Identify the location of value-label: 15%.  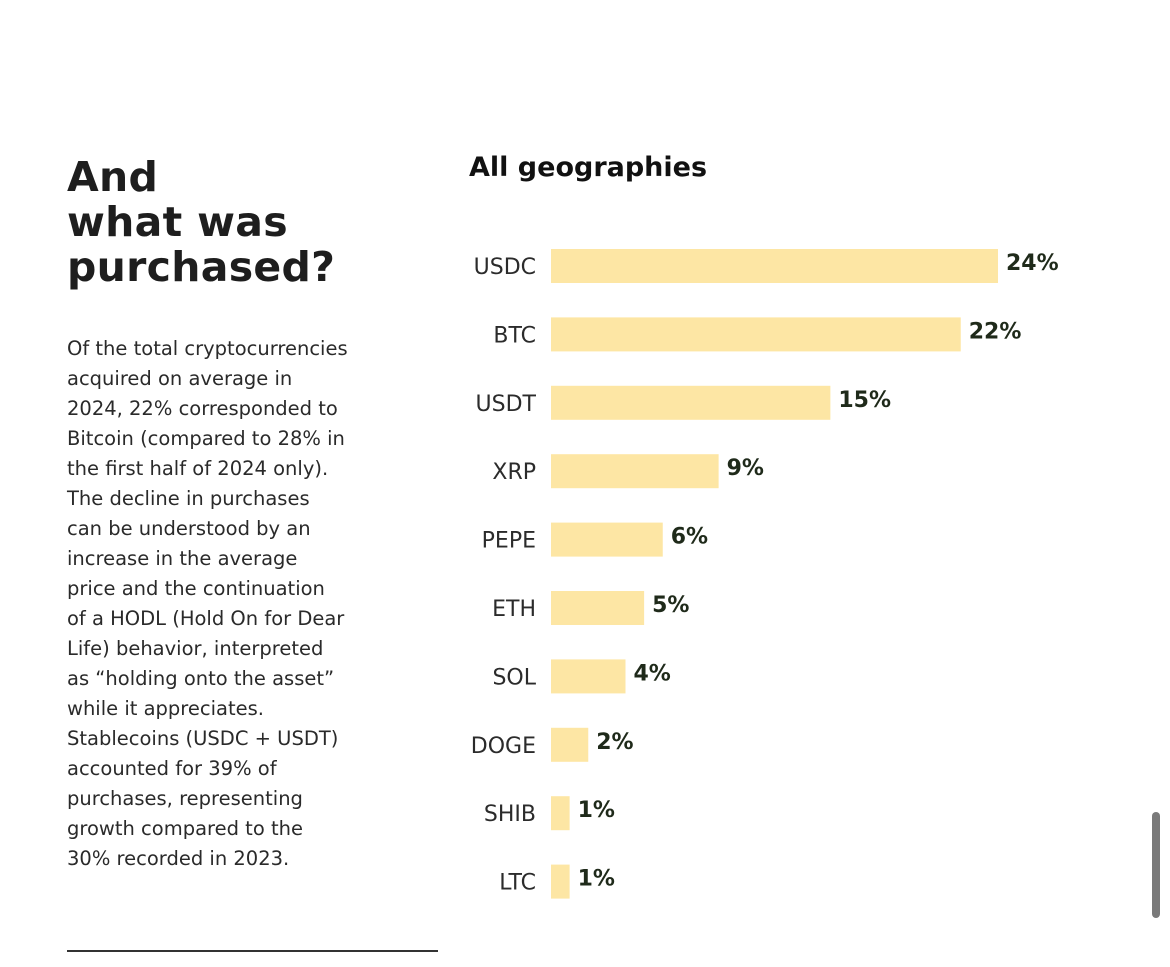
(864, 400).